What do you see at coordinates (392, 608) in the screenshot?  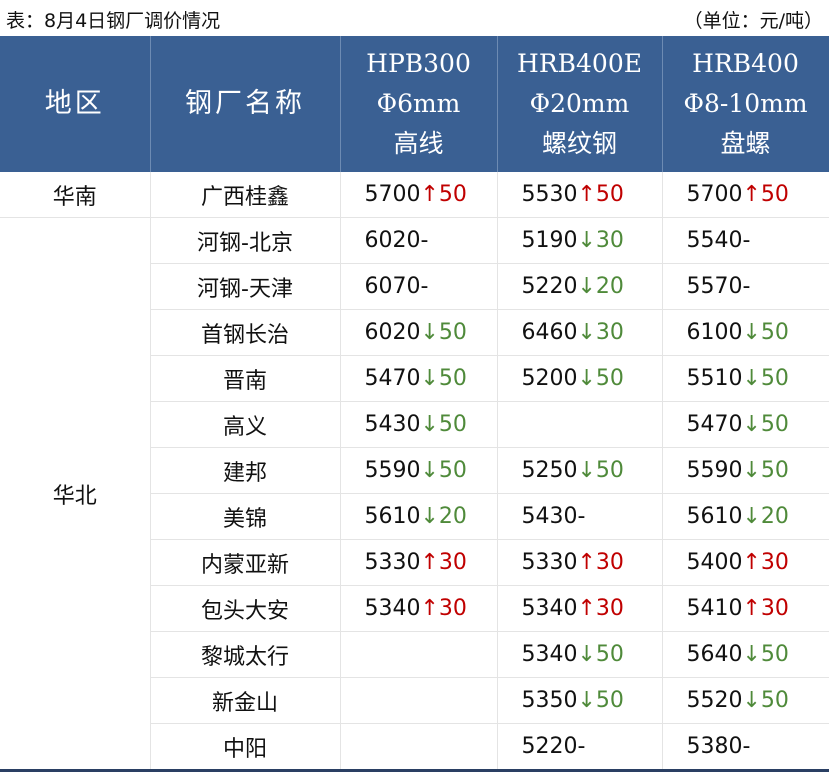 I see `price-value: 5340` at bounding box center [392, 608].